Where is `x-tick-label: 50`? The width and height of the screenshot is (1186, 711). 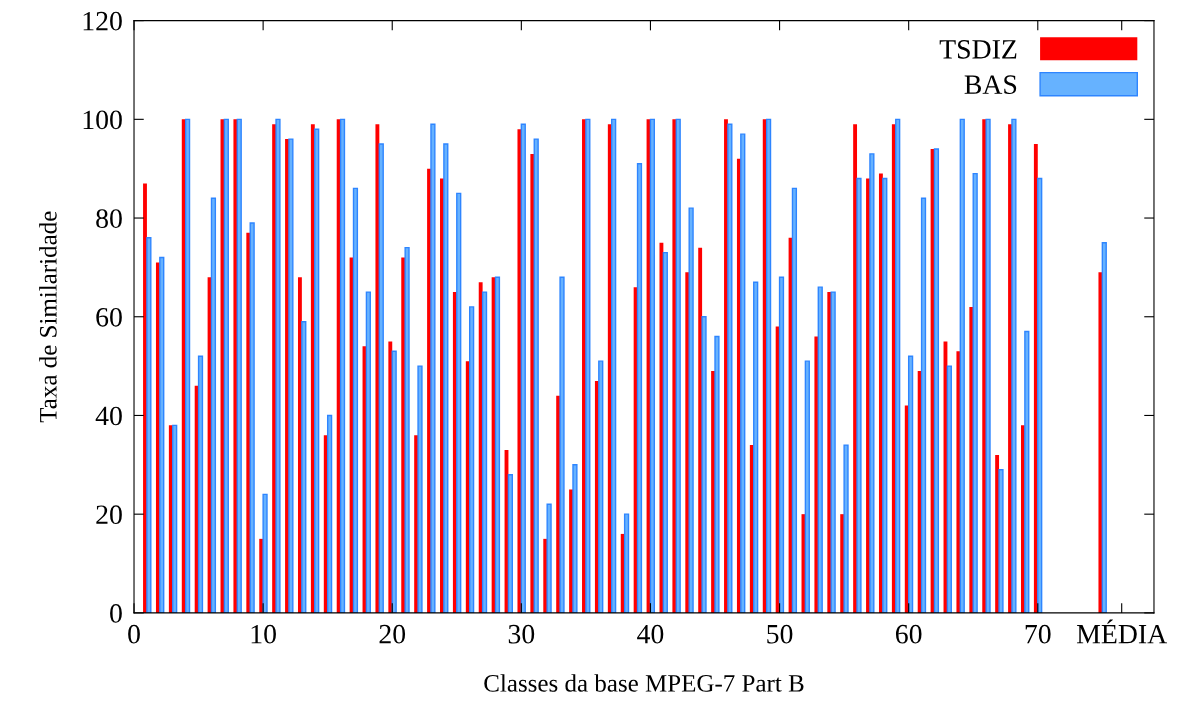 x-tick-label: 50 is located at coordinates (780, 634).